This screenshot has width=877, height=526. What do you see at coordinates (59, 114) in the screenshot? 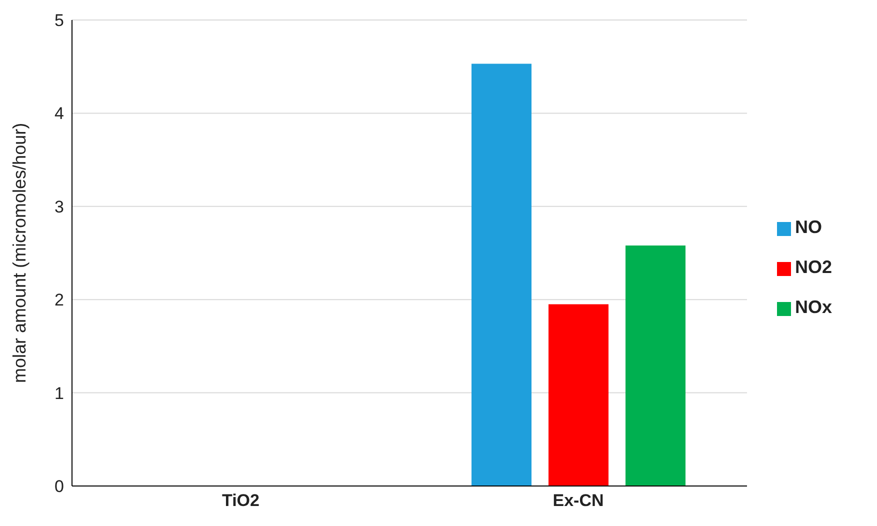
I see `y-tick-label: 4` at bounding box center [59, 114].